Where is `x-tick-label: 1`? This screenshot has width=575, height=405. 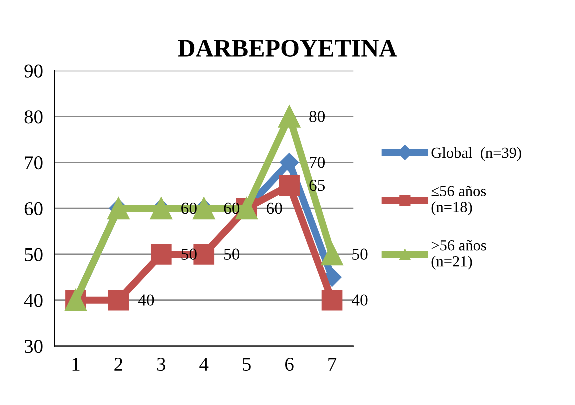
x-tick-label: 1 is located at coordinates (76, 364).